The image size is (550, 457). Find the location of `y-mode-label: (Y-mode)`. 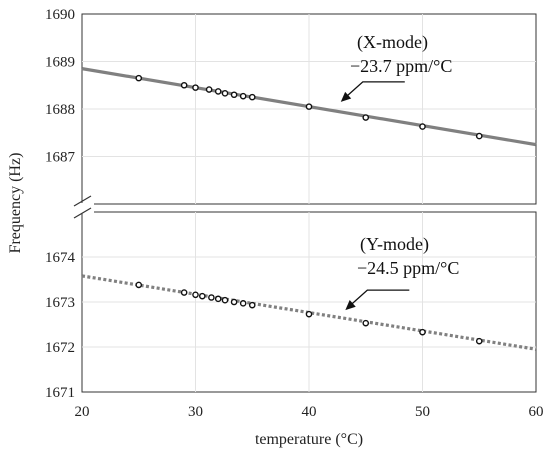

y-mode-label: (Y-mode) is located at coordinates (394, 244).